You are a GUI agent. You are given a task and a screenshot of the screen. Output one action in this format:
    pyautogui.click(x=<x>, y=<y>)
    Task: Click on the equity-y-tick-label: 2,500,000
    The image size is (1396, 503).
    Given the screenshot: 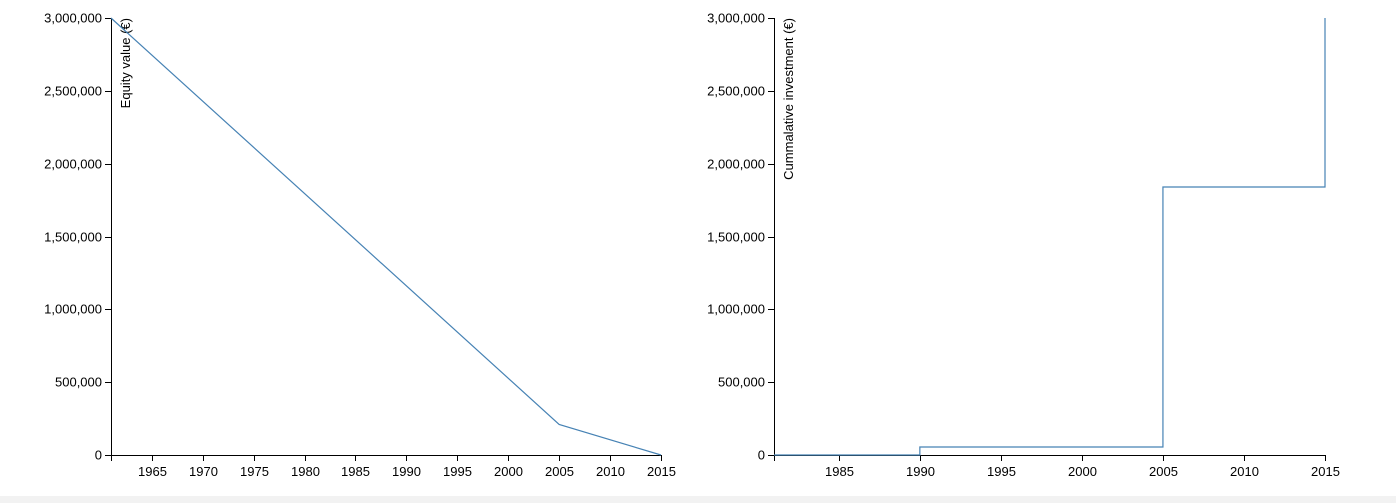 What is the action you would take?
    pyautogui.click(x=73, y=91)
    